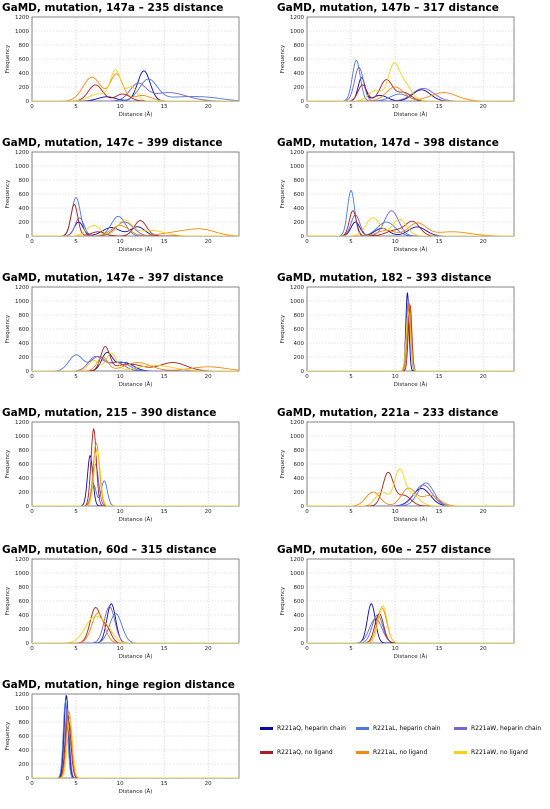 This screenshot has width=550, height=809. I want to click on legend-item: R221aW, heparin chain, so click(497, 728).